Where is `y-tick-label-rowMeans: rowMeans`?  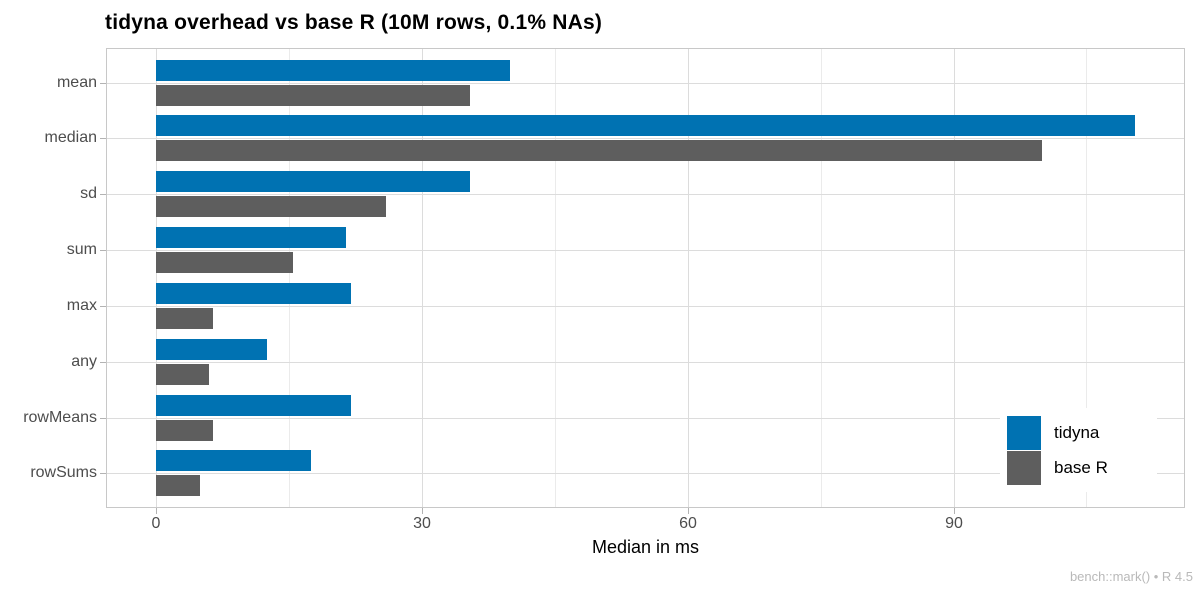 y-tick-label-rowMeans: rowMeans is located at coordinates (60, 417).